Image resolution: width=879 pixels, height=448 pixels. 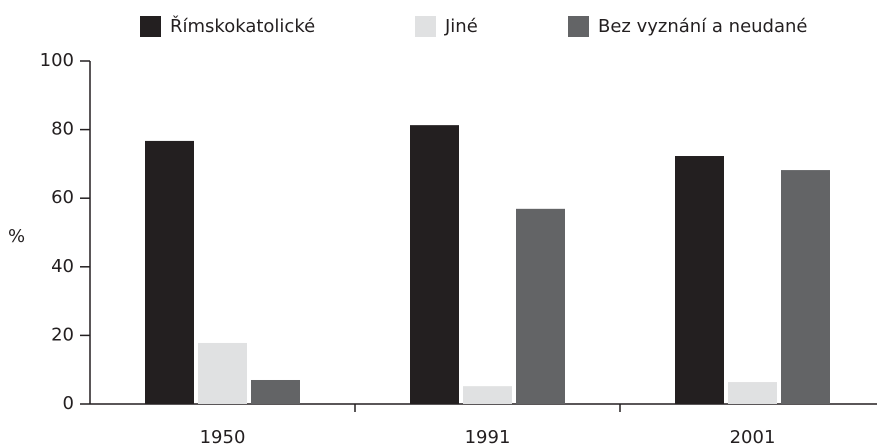 I want to click on x-tick-label: 1950, so click(x=223, y=437).